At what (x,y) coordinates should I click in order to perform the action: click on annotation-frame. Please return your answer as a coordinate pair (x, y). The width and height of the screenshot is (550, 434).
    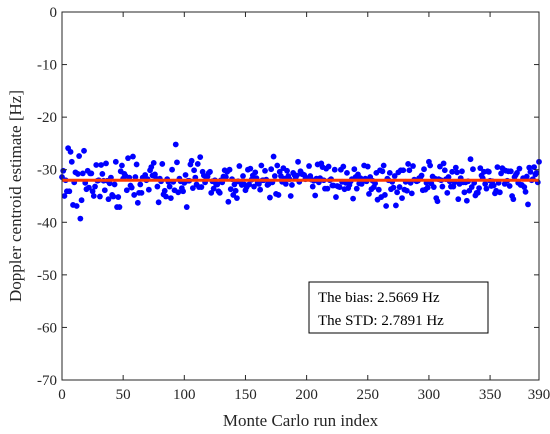
    Looking at the image, I should click on (398, 307).